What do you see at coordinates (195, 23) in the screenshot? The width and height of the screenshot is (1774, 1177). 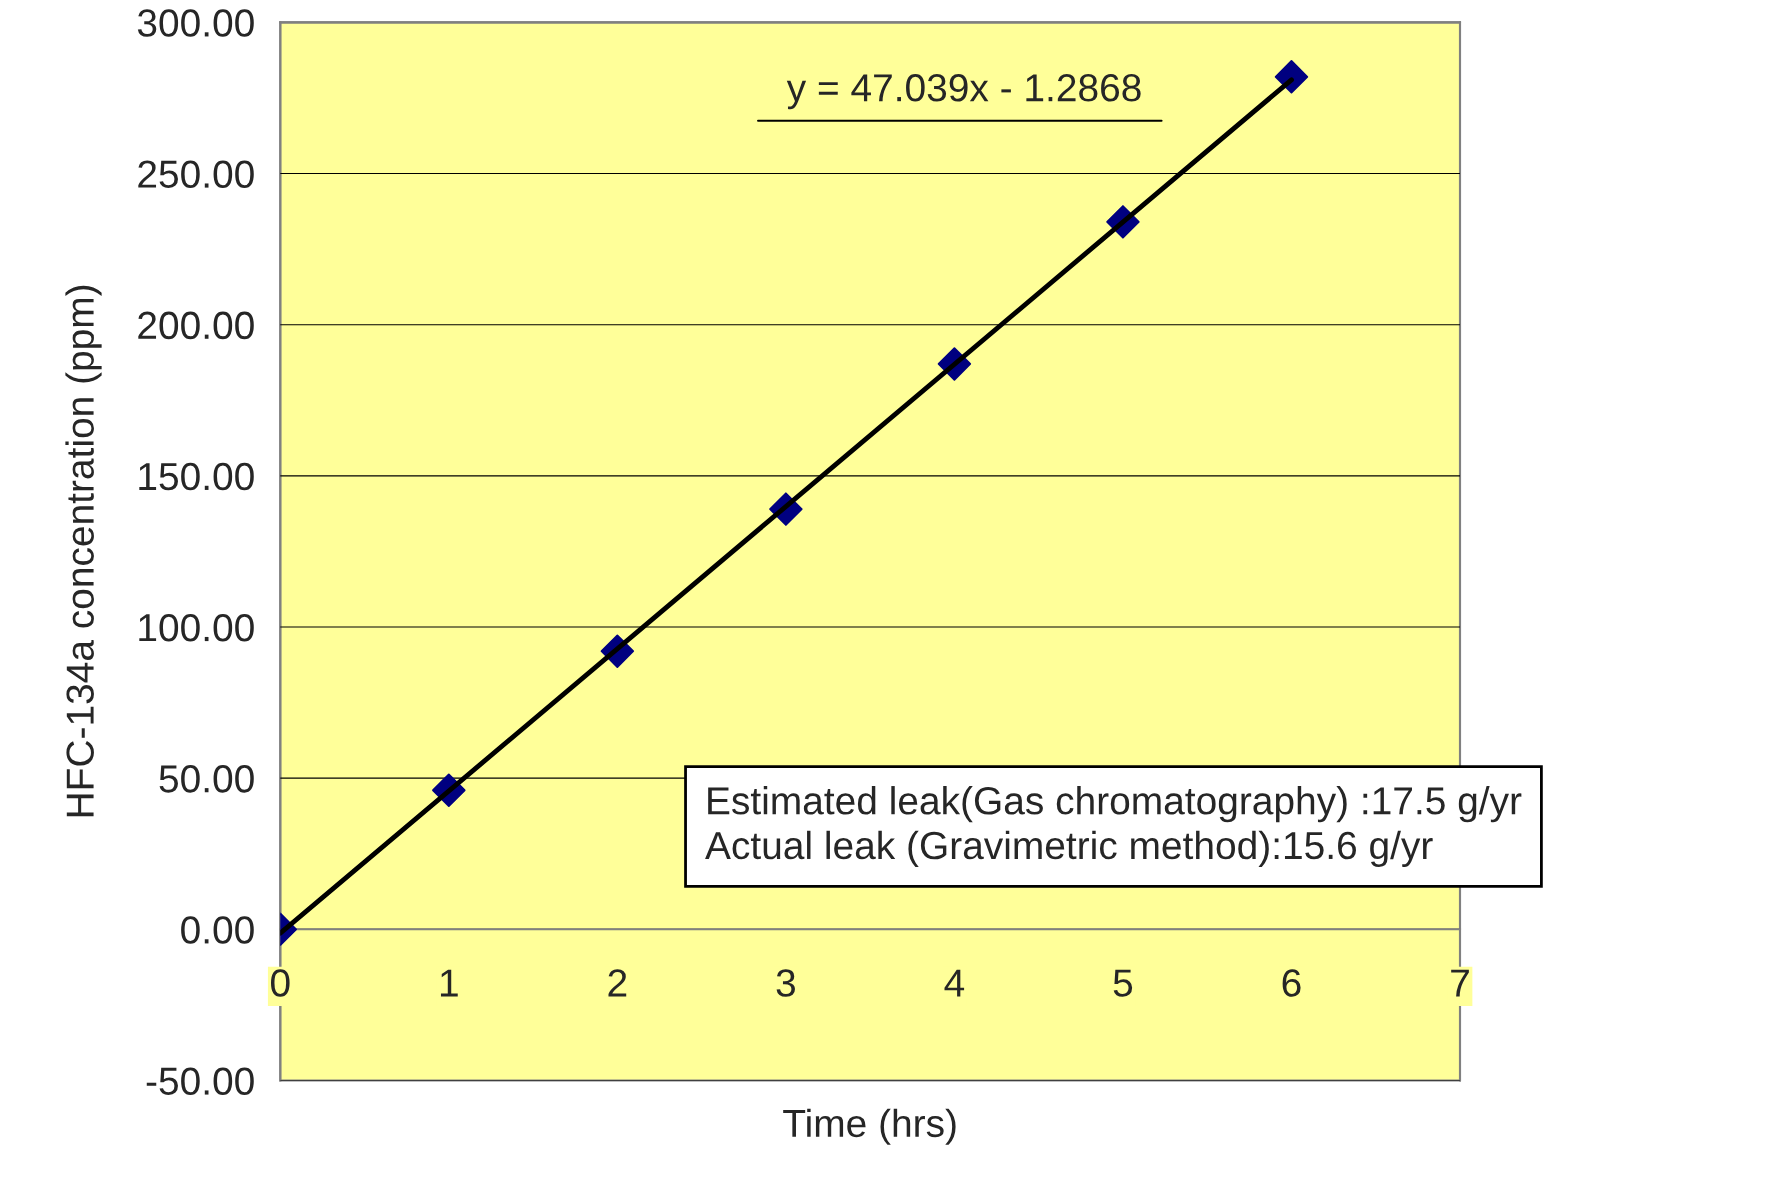 I see `y-tick-label: 300.00` at bounding box center [195, 23].